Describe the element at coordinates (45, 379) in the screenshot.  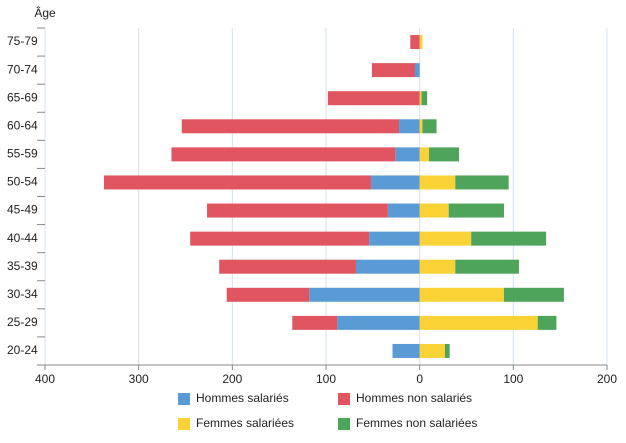
I see `x-tick-label: 400` at that location.